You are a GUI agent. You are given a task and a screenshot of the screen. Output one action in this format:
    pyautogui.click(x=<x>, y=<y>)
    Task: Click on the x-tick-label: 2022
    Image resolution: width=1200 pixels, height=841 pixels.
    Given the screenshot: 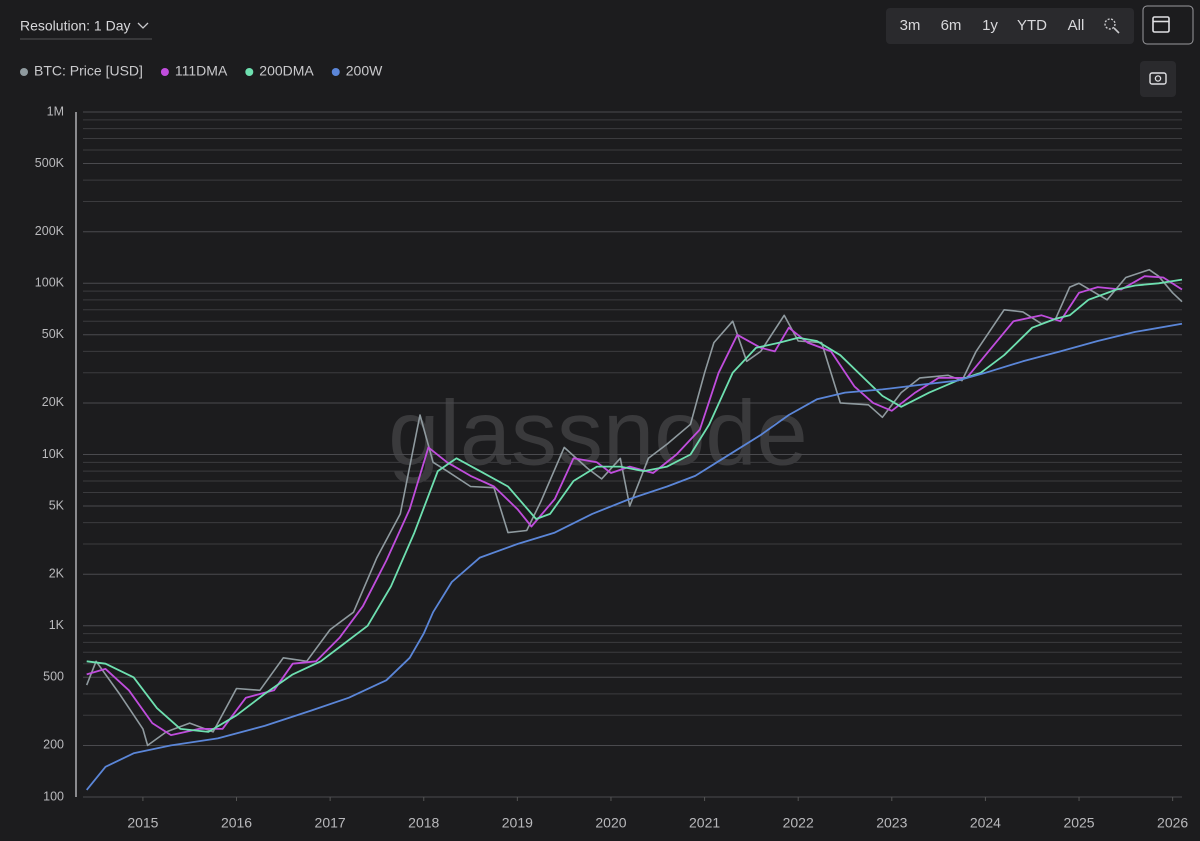 What is the action you would take?
    pyautogui.click(x=798, y=823)
    